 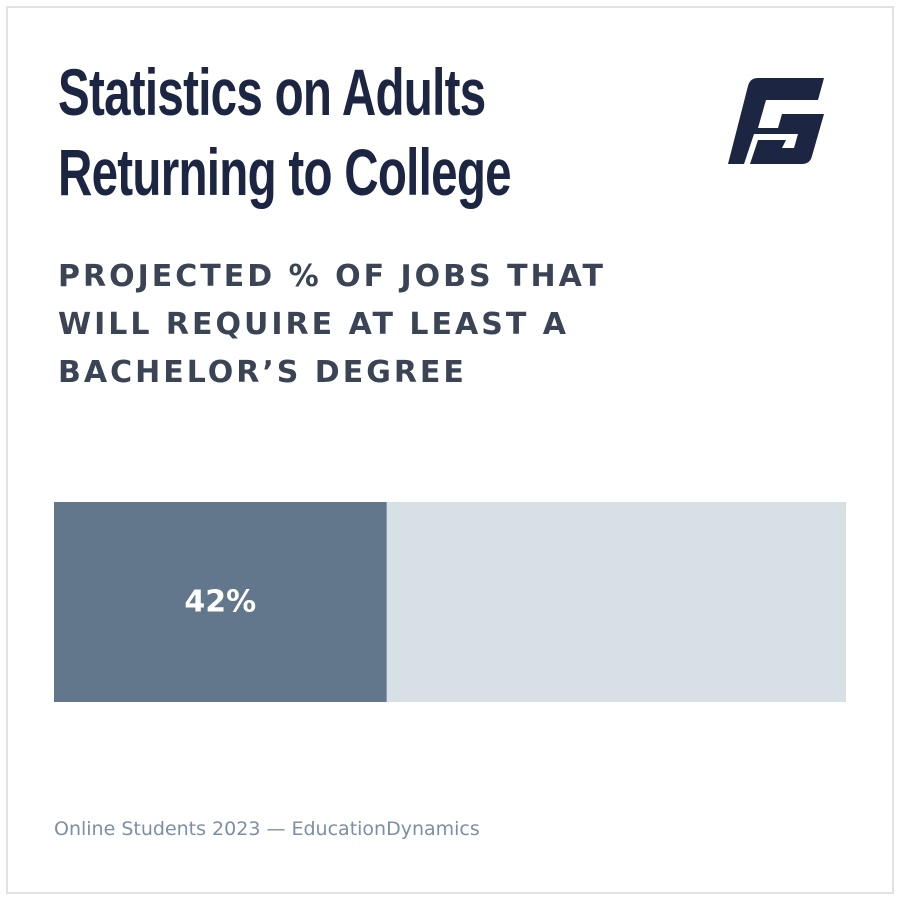 I want to click on source: Online Students 2023 — EducationDynamics, so click(x=267, y=829).